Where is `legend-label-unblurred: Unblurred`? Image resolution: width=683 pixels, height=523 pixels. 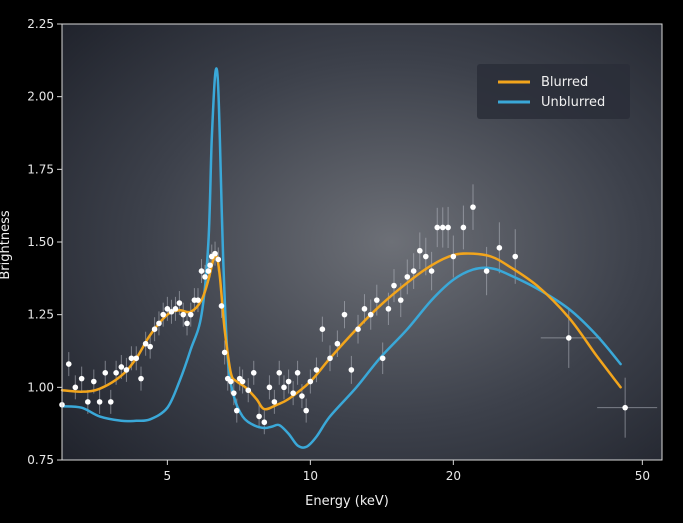
legend-label-unblurred: Unblurred is located at coordinates (573, 102).